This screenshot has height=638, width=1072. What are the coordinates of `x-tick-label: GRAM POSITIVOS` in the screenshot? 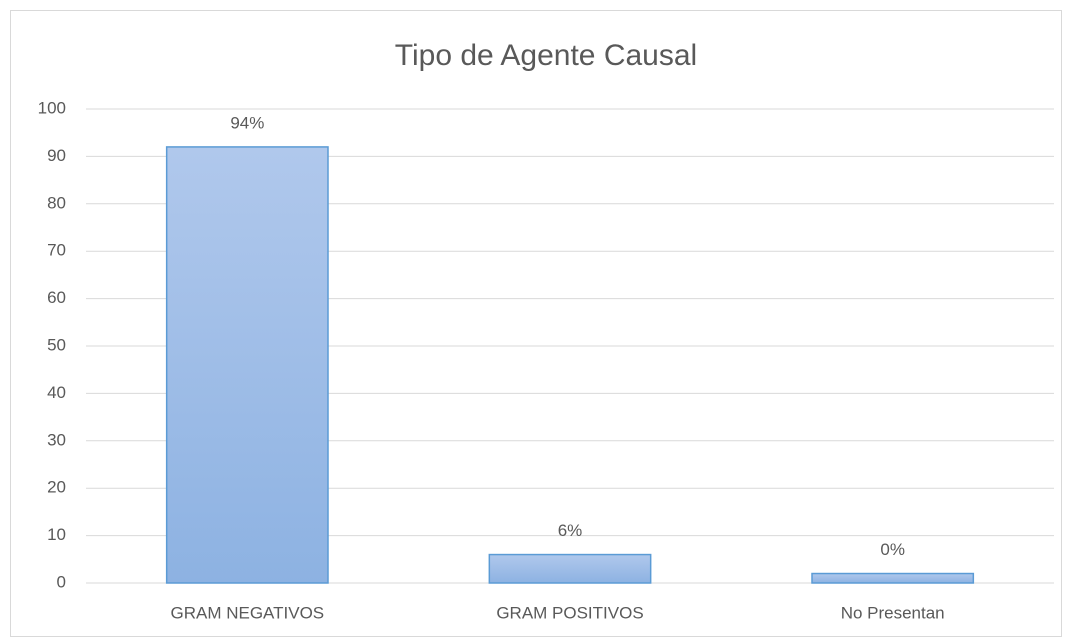 It's located at (569, 612).